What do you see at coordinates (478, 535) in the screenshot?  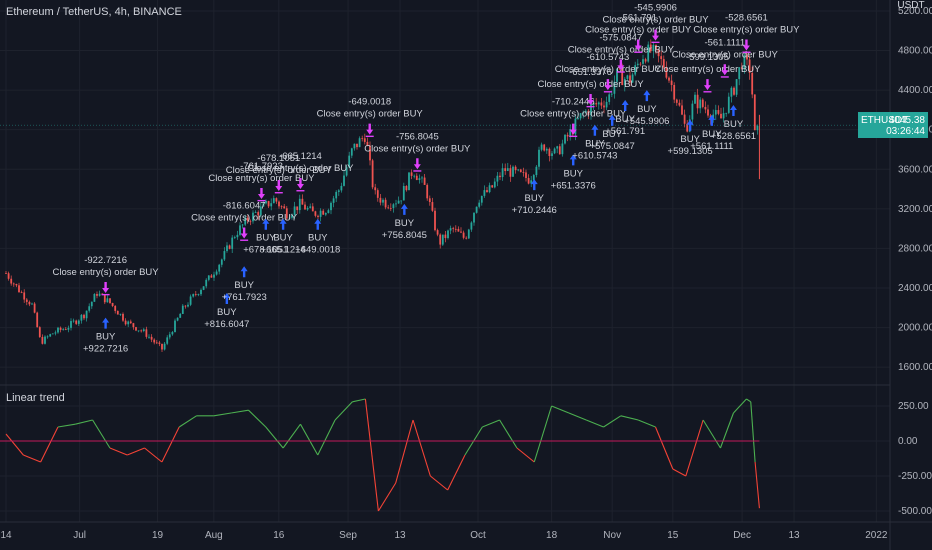 I see `time-tick-label: Oct` at bounding box center [478, 535].